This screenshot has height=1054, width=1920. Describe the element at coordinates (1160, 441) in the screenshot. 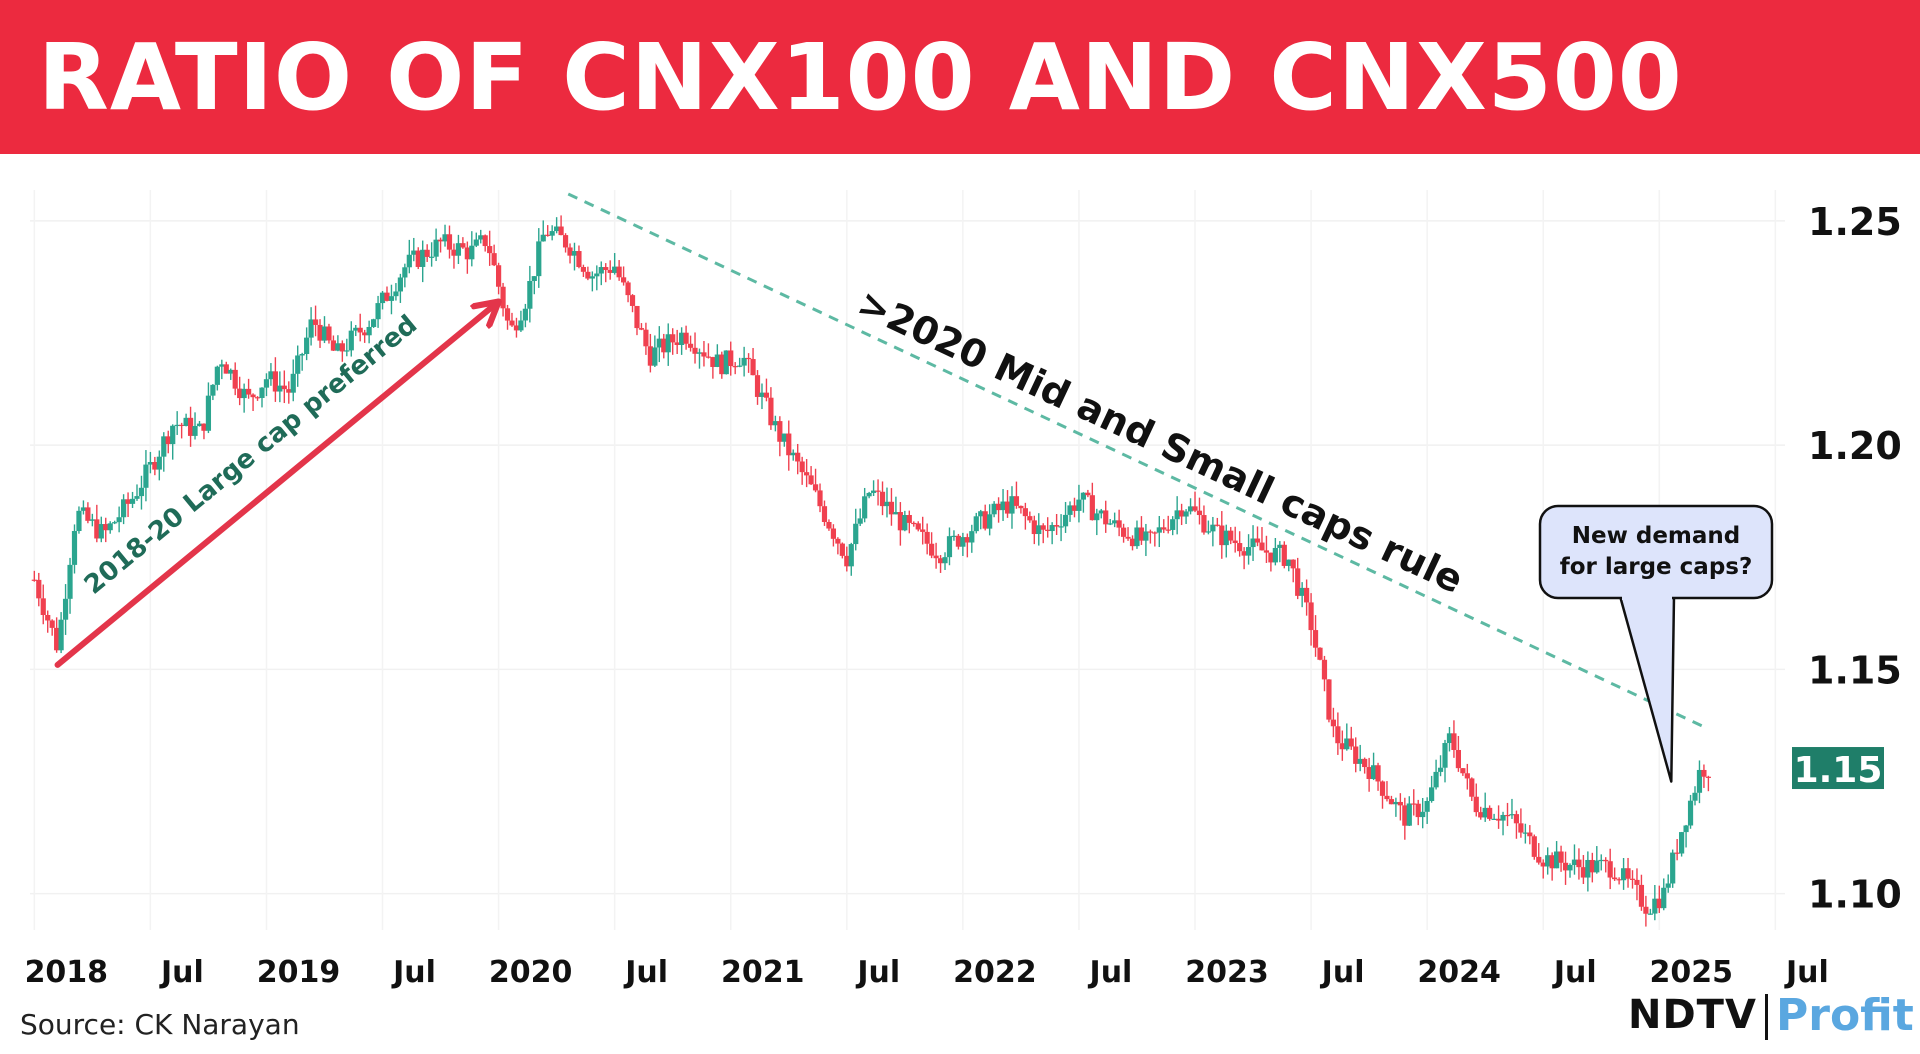

I see `downtrend-label: >2020 Mid and Small caps rule` at that location.